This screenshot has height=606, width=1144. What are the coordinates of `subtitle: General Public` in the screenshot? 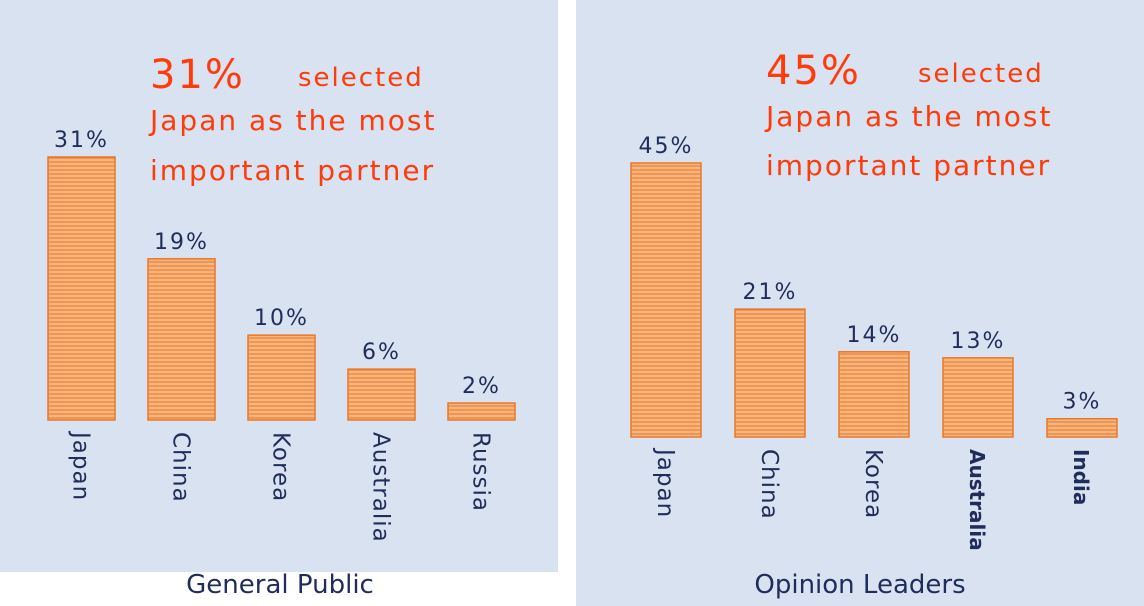 It's located at (280, 585).